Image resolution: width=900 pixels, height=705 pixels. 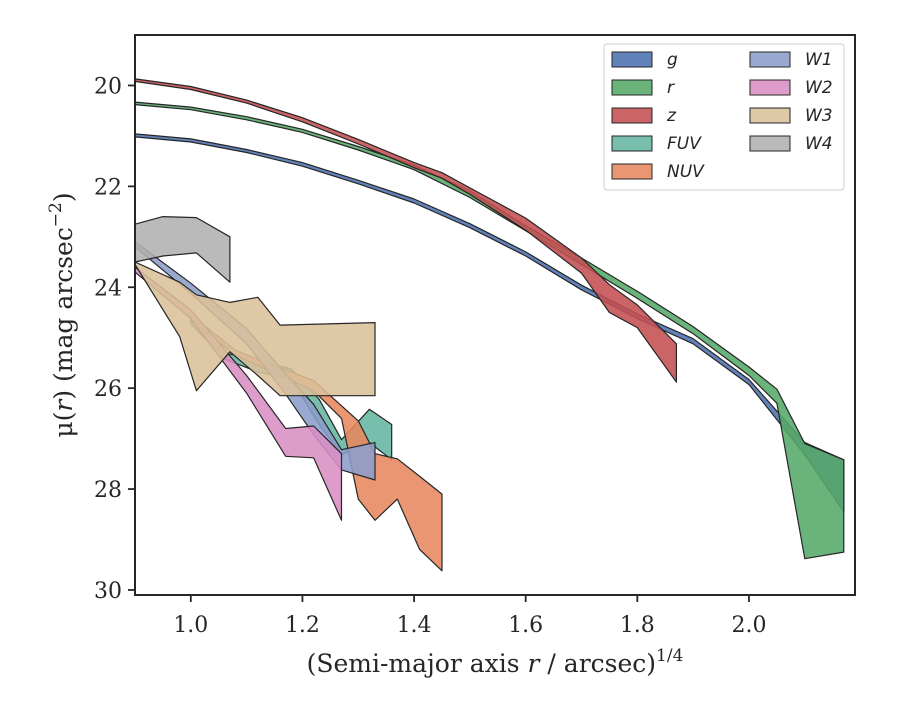 I want to click on y-tick-label: 26, so click(x=108, y=389).